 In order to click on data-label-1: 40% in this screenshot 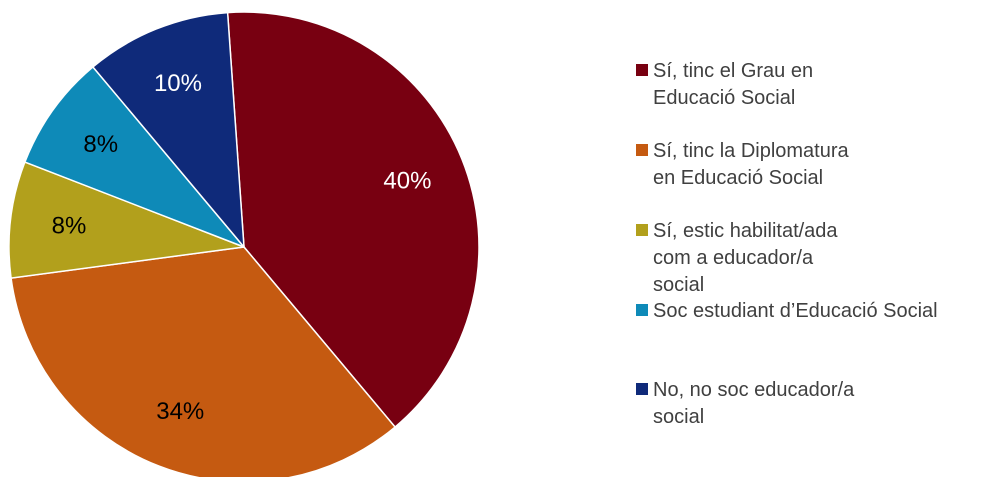, I will do `click(407, 180)`.